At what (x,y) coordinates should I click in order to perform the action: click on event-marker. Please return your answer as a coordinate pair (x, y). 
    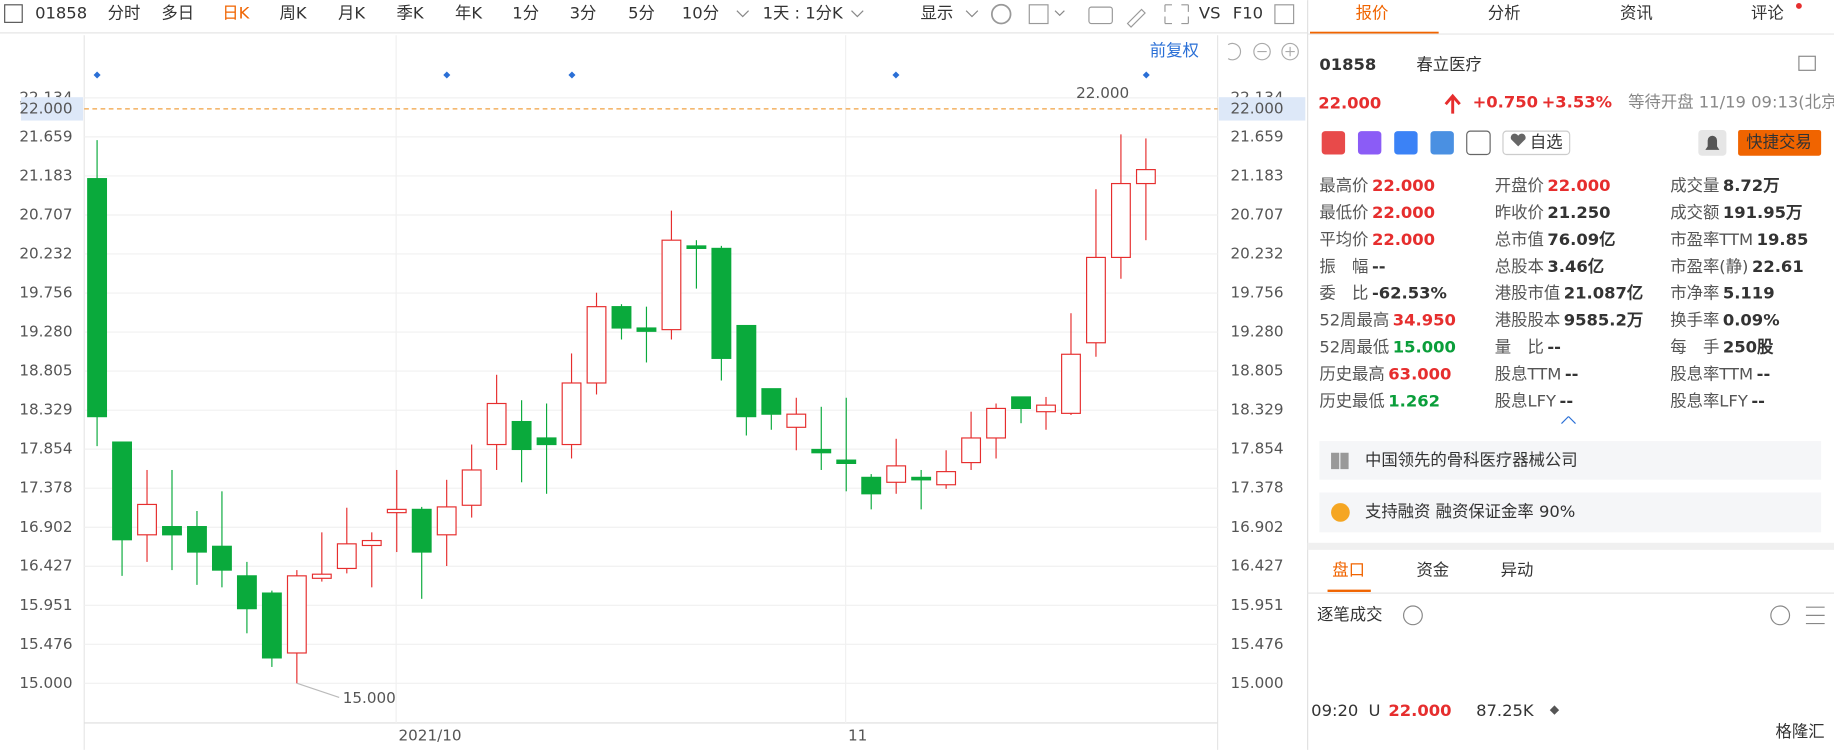
    Looking at the image, I should click on (1146, 75).